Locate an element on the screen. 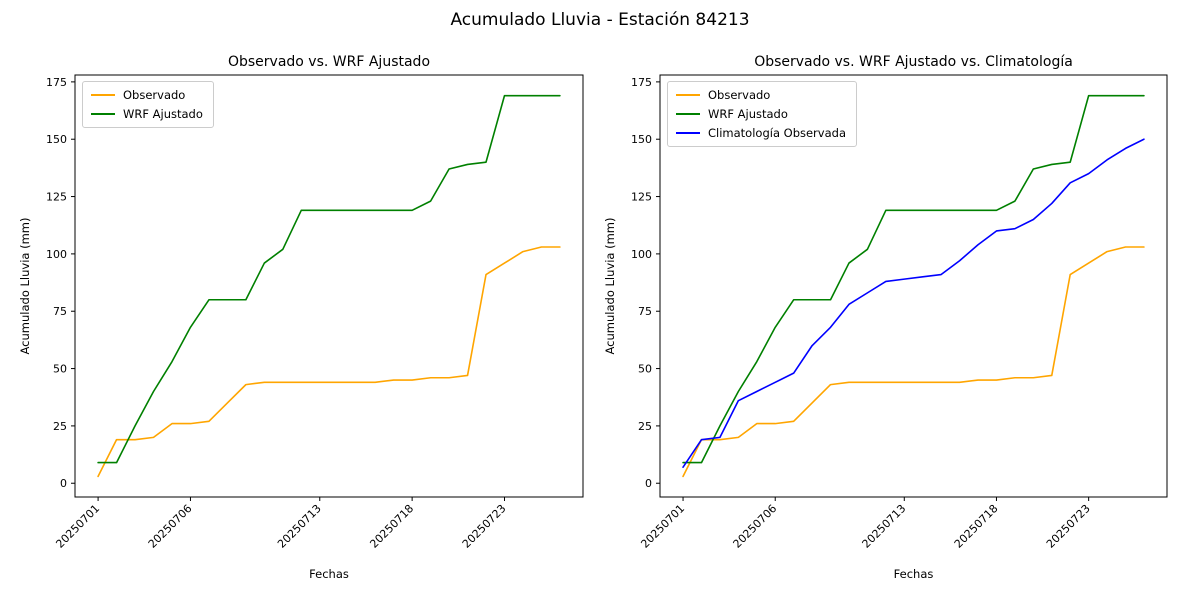 The height and width of the screenshot is (600, 1200). legend-label: Climatología Observada is located at coordinates (777, 133).